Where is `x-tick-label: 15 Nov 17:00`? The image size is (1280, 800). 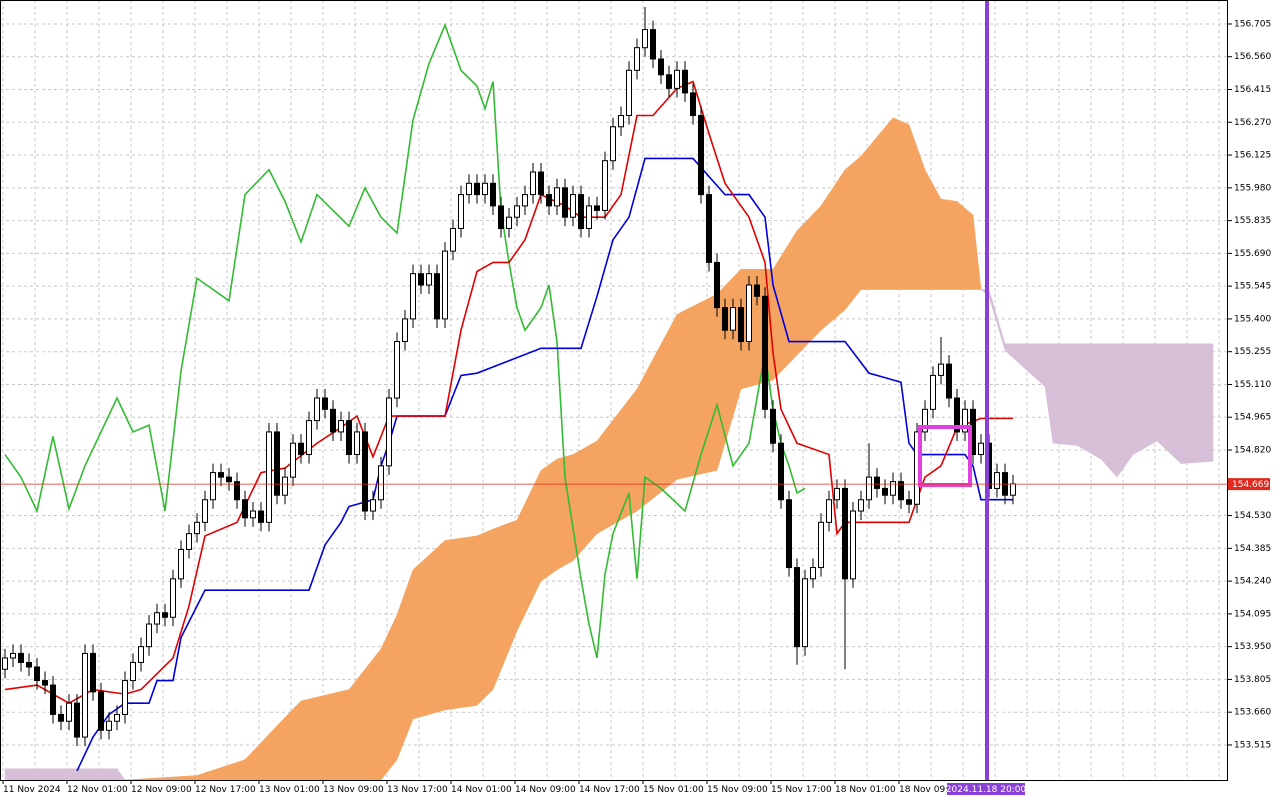
x-tick-label: 15 Nov 17:00 is located at coordinates (801, 790).